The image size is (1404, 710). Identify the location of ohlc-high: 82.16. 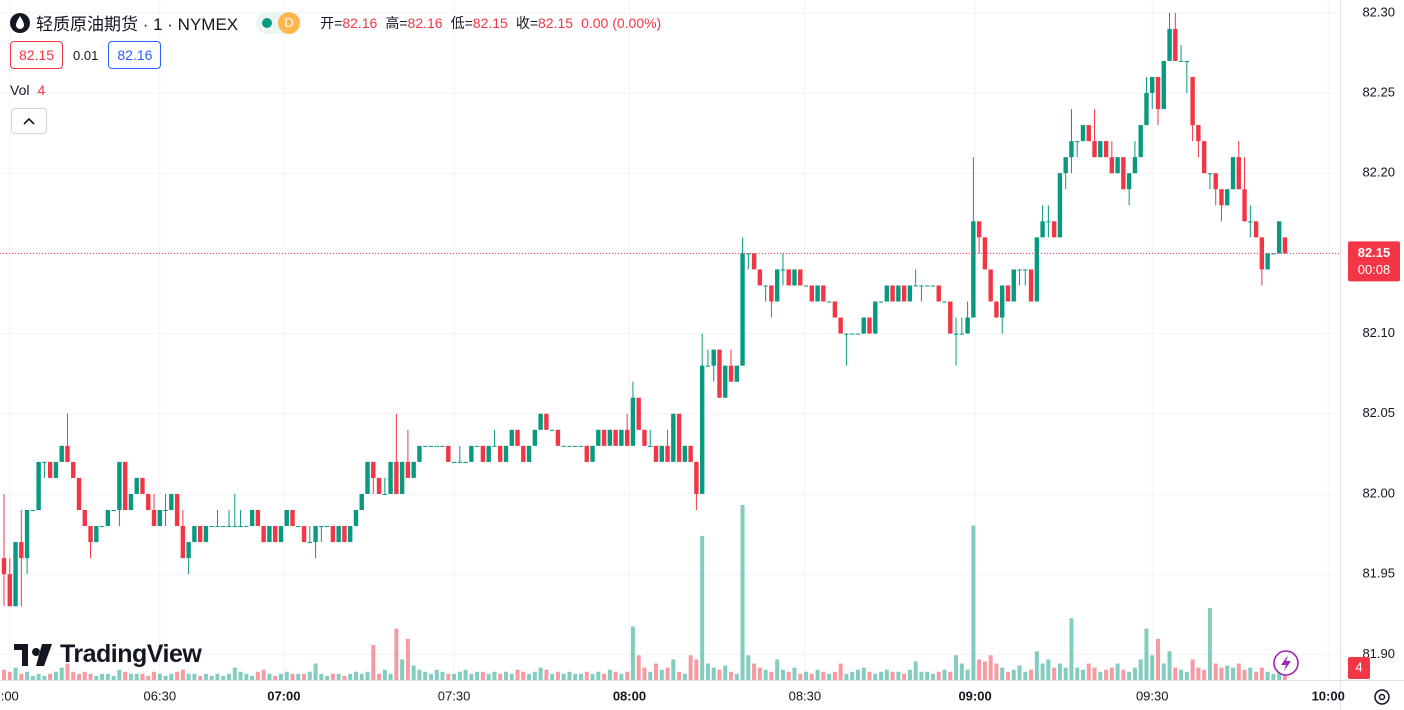
(425, 22).